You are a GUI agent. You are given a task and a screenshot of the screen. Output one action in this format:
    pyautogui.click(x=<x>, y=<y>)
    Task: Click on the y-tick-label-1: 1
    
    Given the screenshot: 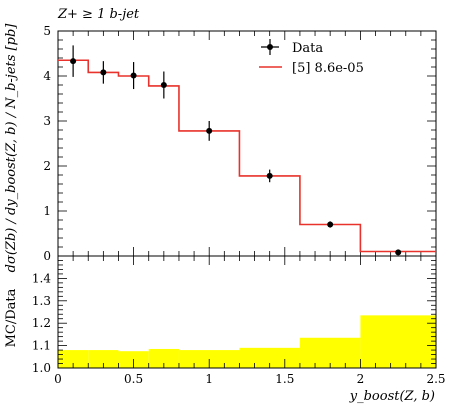 What is the action you would take?
    pyautogui.click(x=47, y=211)
    